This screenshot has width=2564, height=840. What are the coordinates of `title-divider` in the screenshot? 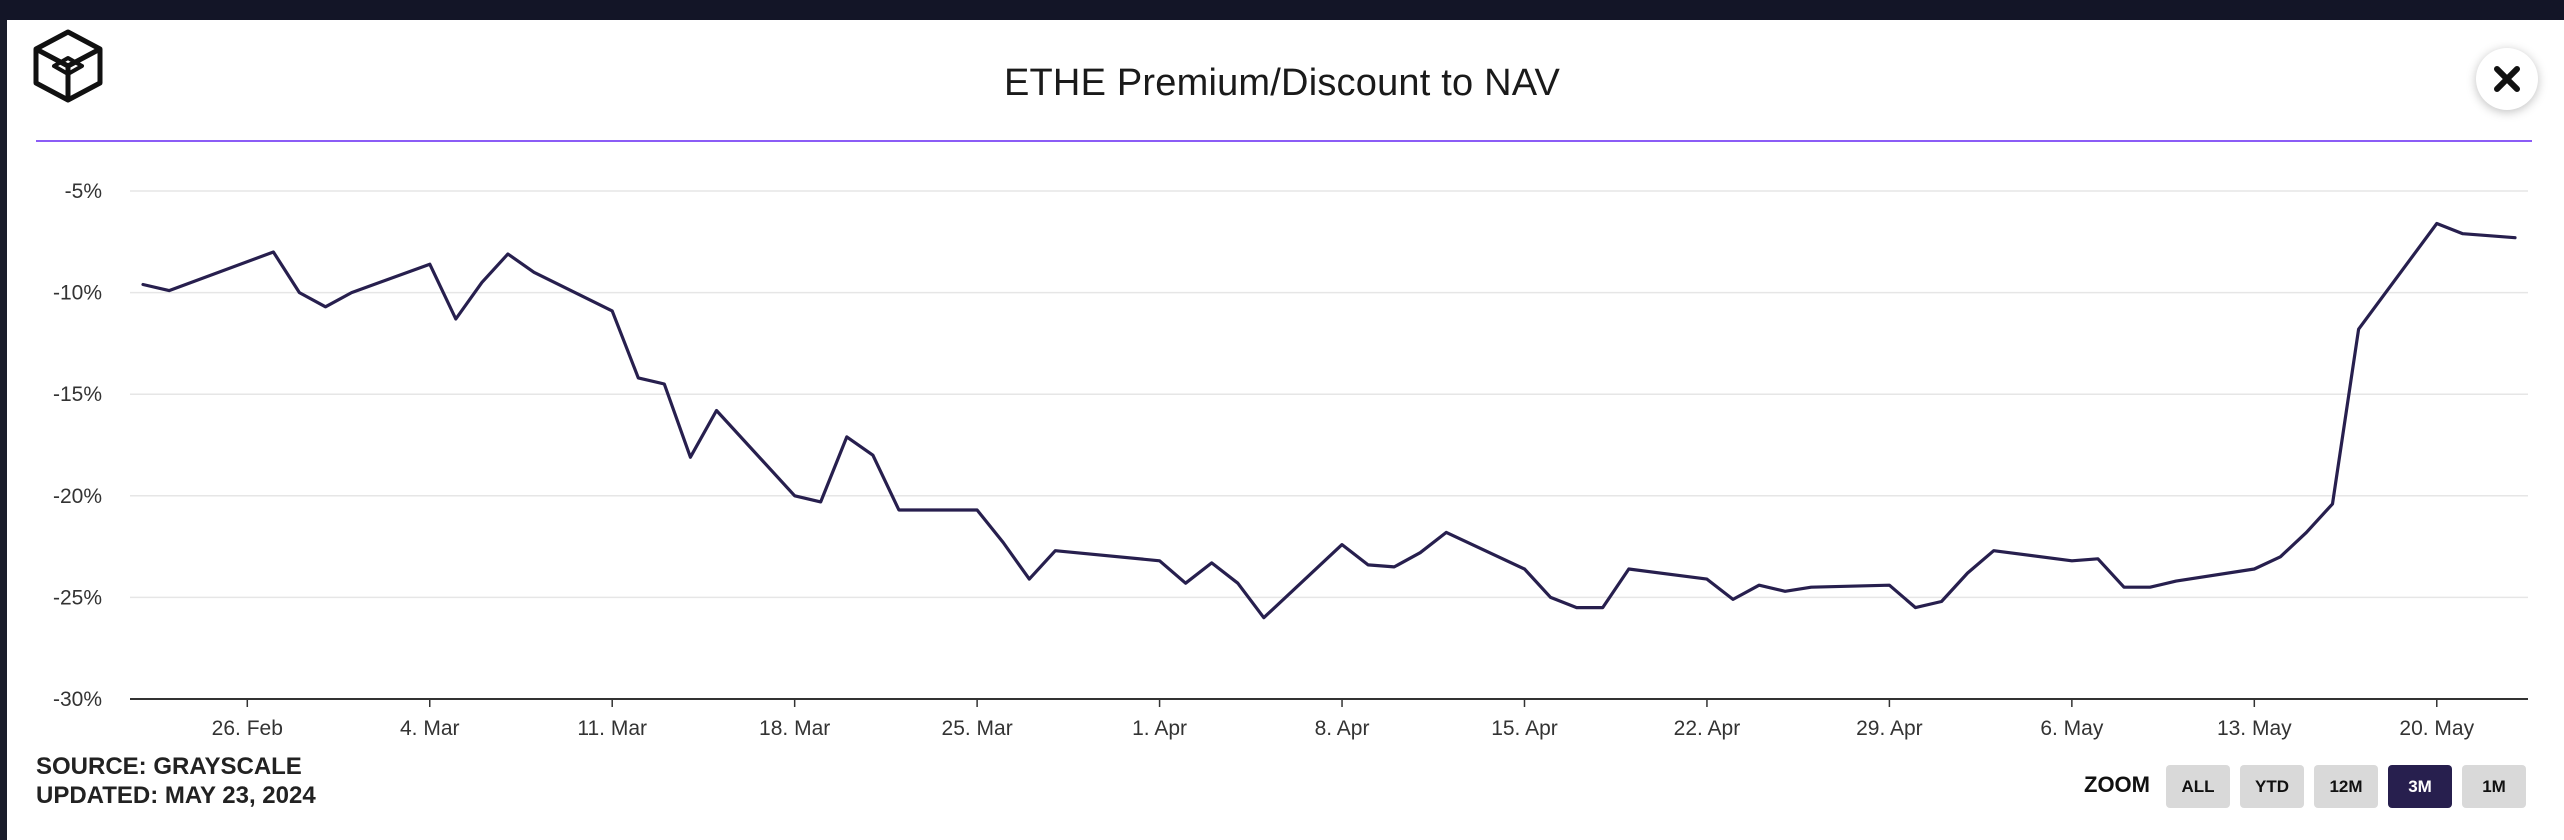 It's located at (1284, 141).